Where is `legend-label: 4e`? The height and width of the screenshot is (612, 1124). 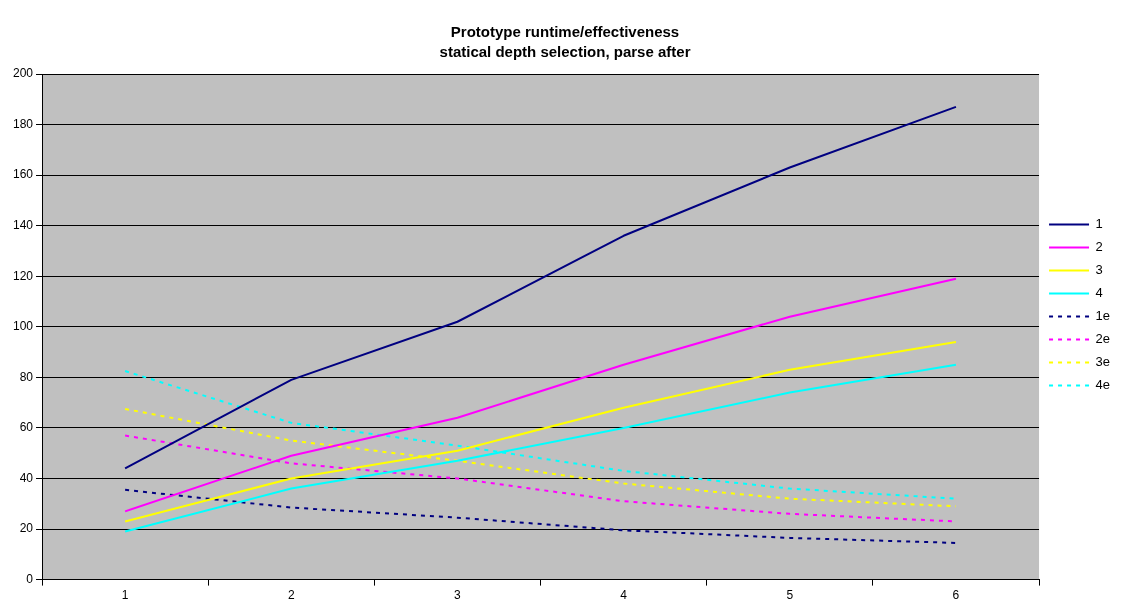 legend-label: 4e is located at coordinates (1103, 385).